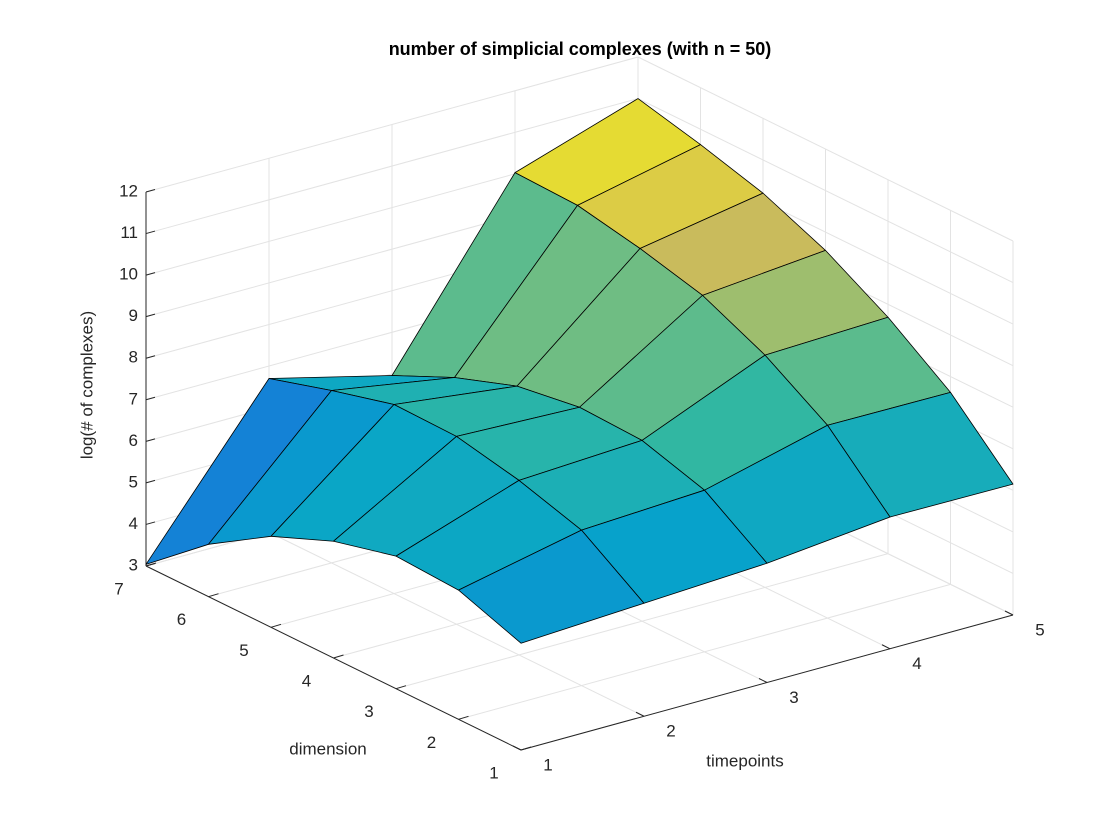  Describe the element at coordinates (328, 748) in the screenshot. I see `y-axis-label: dimension` at that location.